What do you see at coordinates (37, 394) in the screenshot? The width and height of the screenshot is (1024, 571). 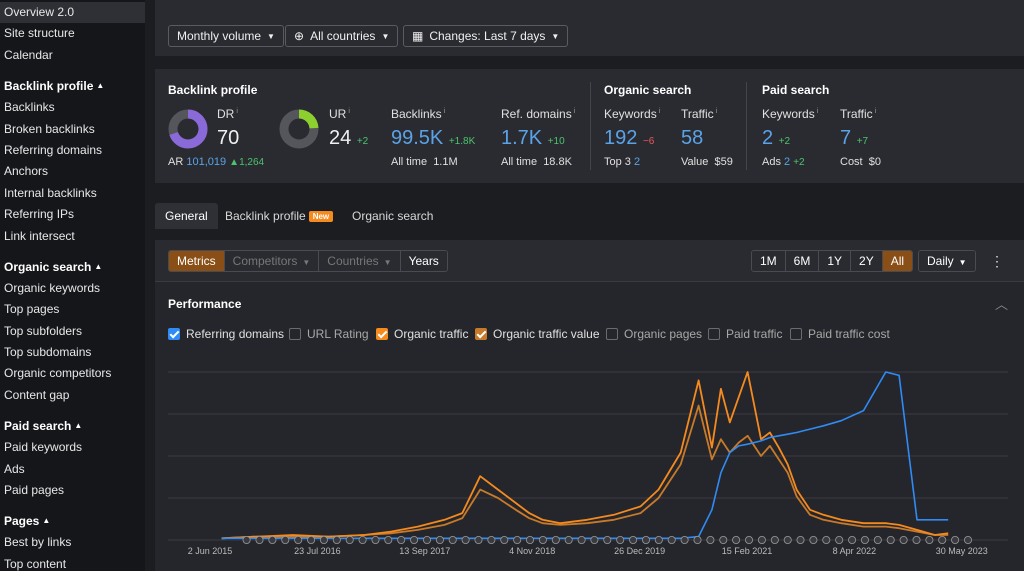 I see `sidebar-item-content-gap: Content gap` at bounding box center [37, 394].